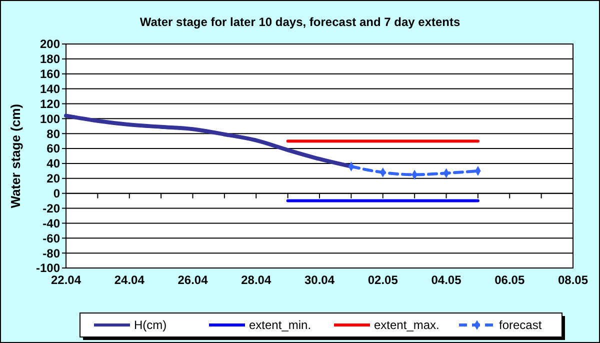 The width and height of the screenshot is (600, 343). Describe the element at coordinates (509, 280) in the screenshot. I see `x-tick-label: 06.05` at that location.